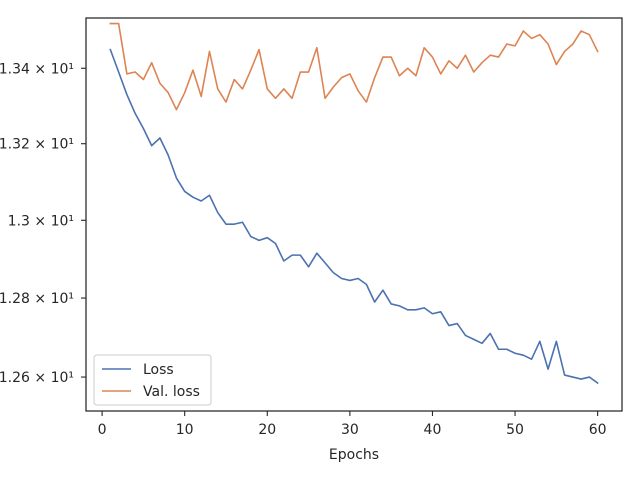  I want to click on x-tick-label: 30, so click(350, 430).